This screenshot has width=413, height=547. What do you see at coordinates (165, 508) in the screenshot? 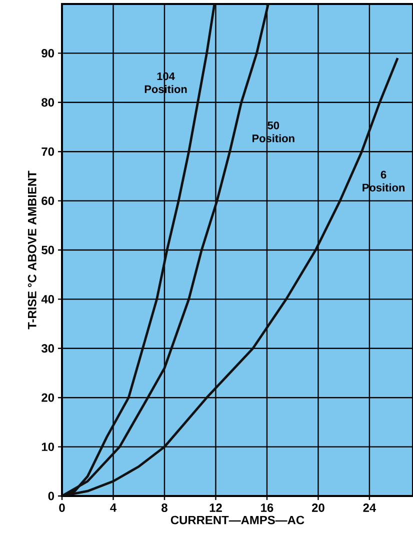
I see `x-tick-label: 8` at bounding box center [165, 508].